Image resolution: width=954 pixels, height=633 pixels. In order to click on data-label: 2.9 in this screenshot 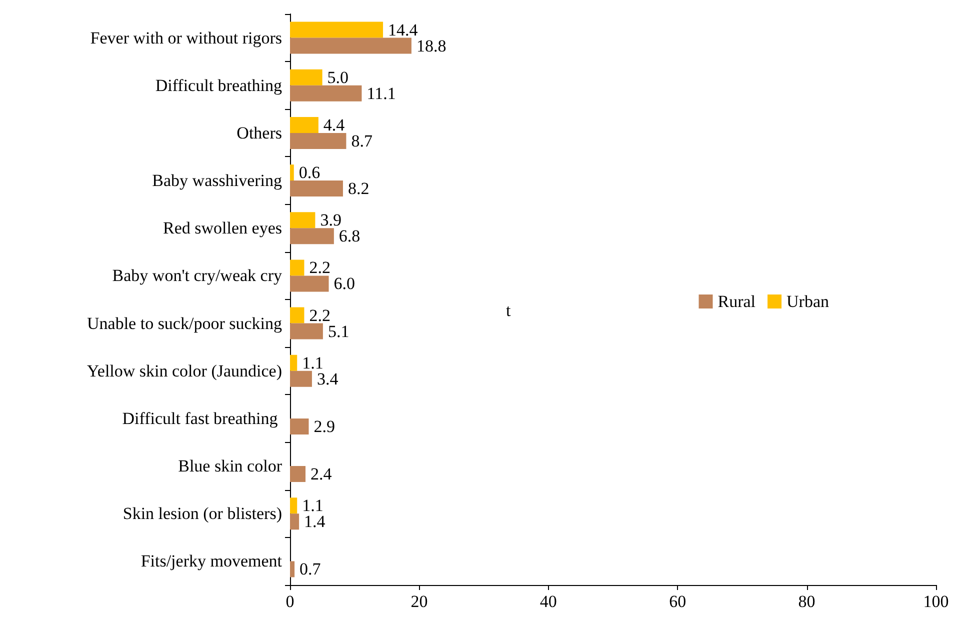, I will do `click(324, 426)`.